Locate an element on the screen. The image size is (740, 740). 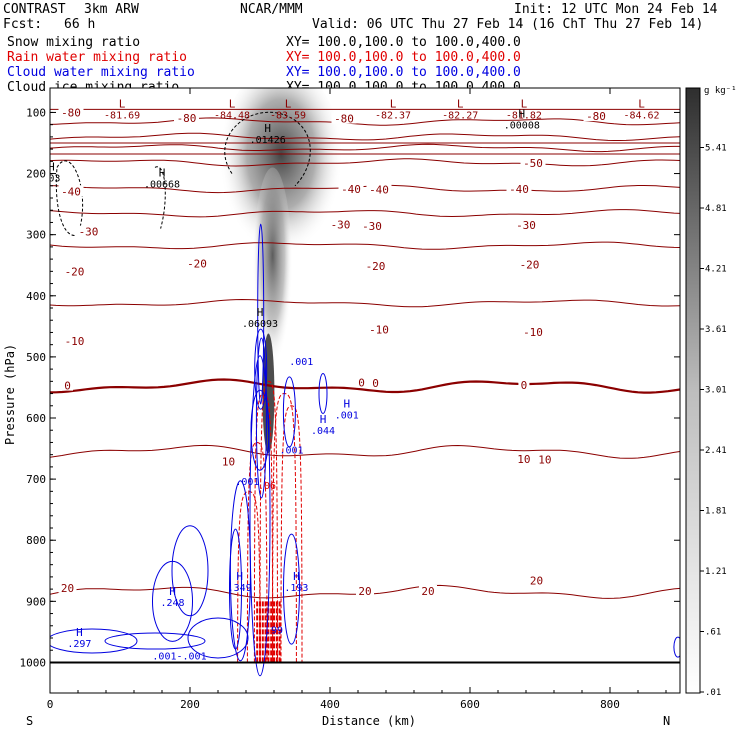
extremum-value: 603 is located at coordinates (51, 179).